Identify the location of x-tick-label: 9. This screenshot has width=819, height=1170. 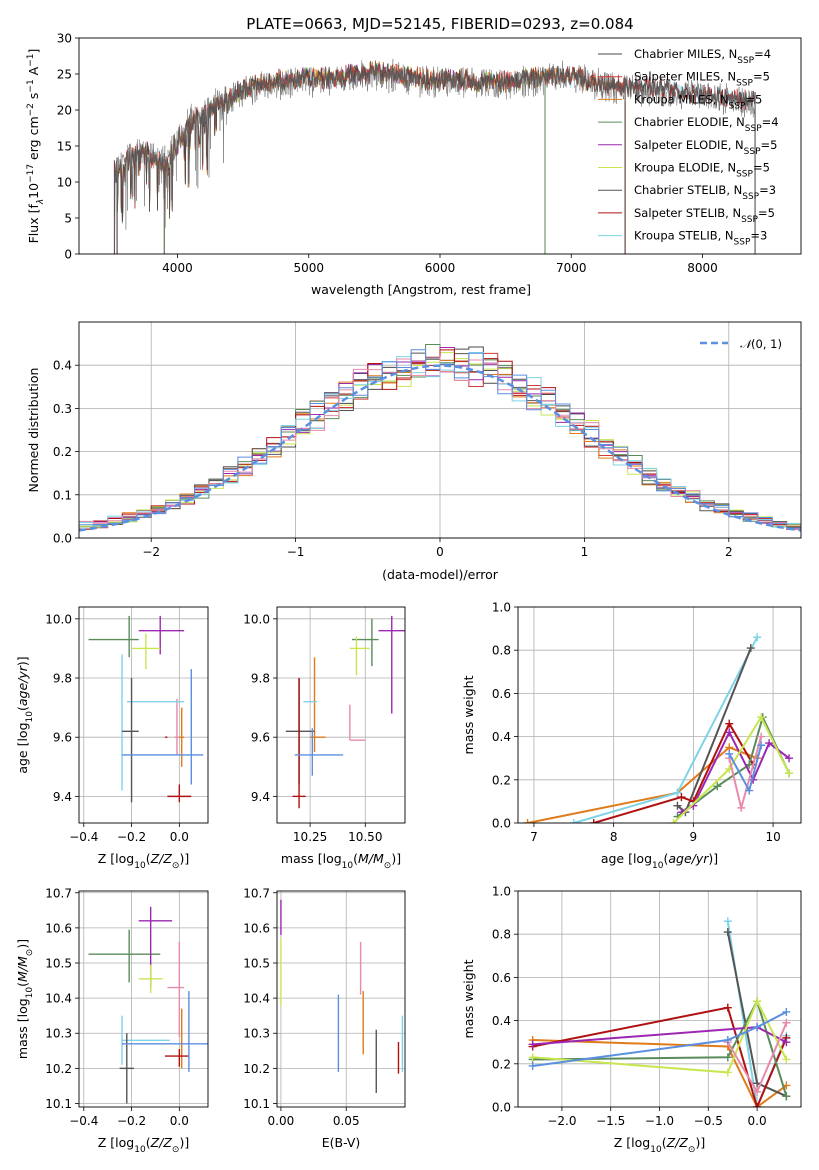
(694, 837).